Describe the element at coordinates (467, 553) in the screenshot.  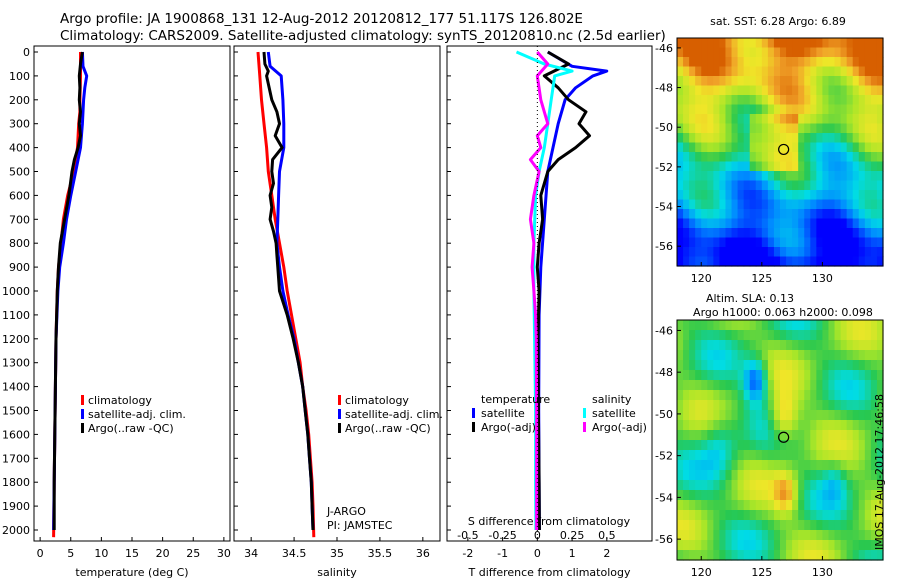
I see `x-tick-label: -2` at that location.